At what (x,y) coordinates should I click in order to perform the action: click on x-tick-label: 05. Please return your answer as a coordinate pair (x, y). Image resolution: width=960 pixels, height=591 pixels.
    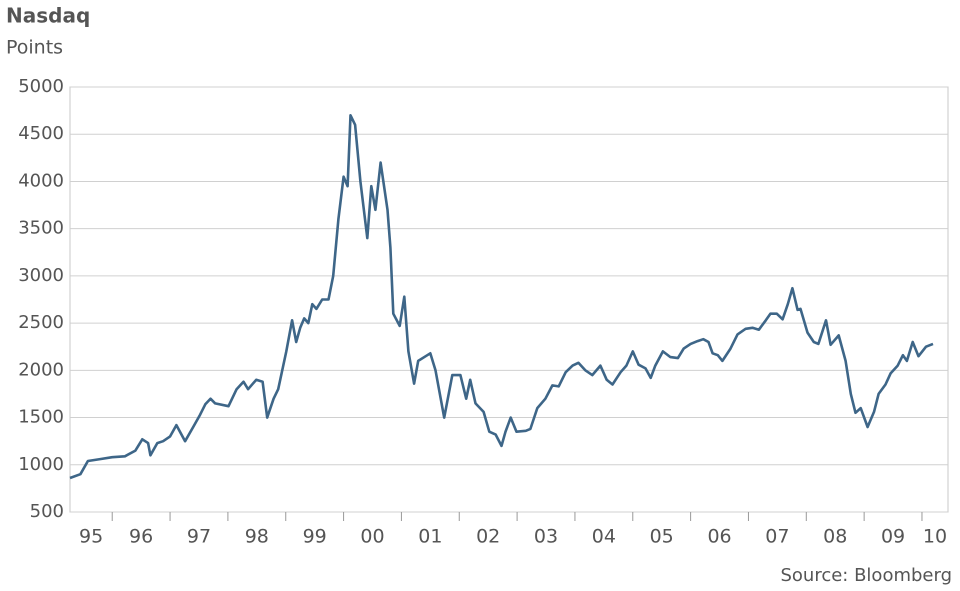
    Looking at the image, I should click on (662, 537).